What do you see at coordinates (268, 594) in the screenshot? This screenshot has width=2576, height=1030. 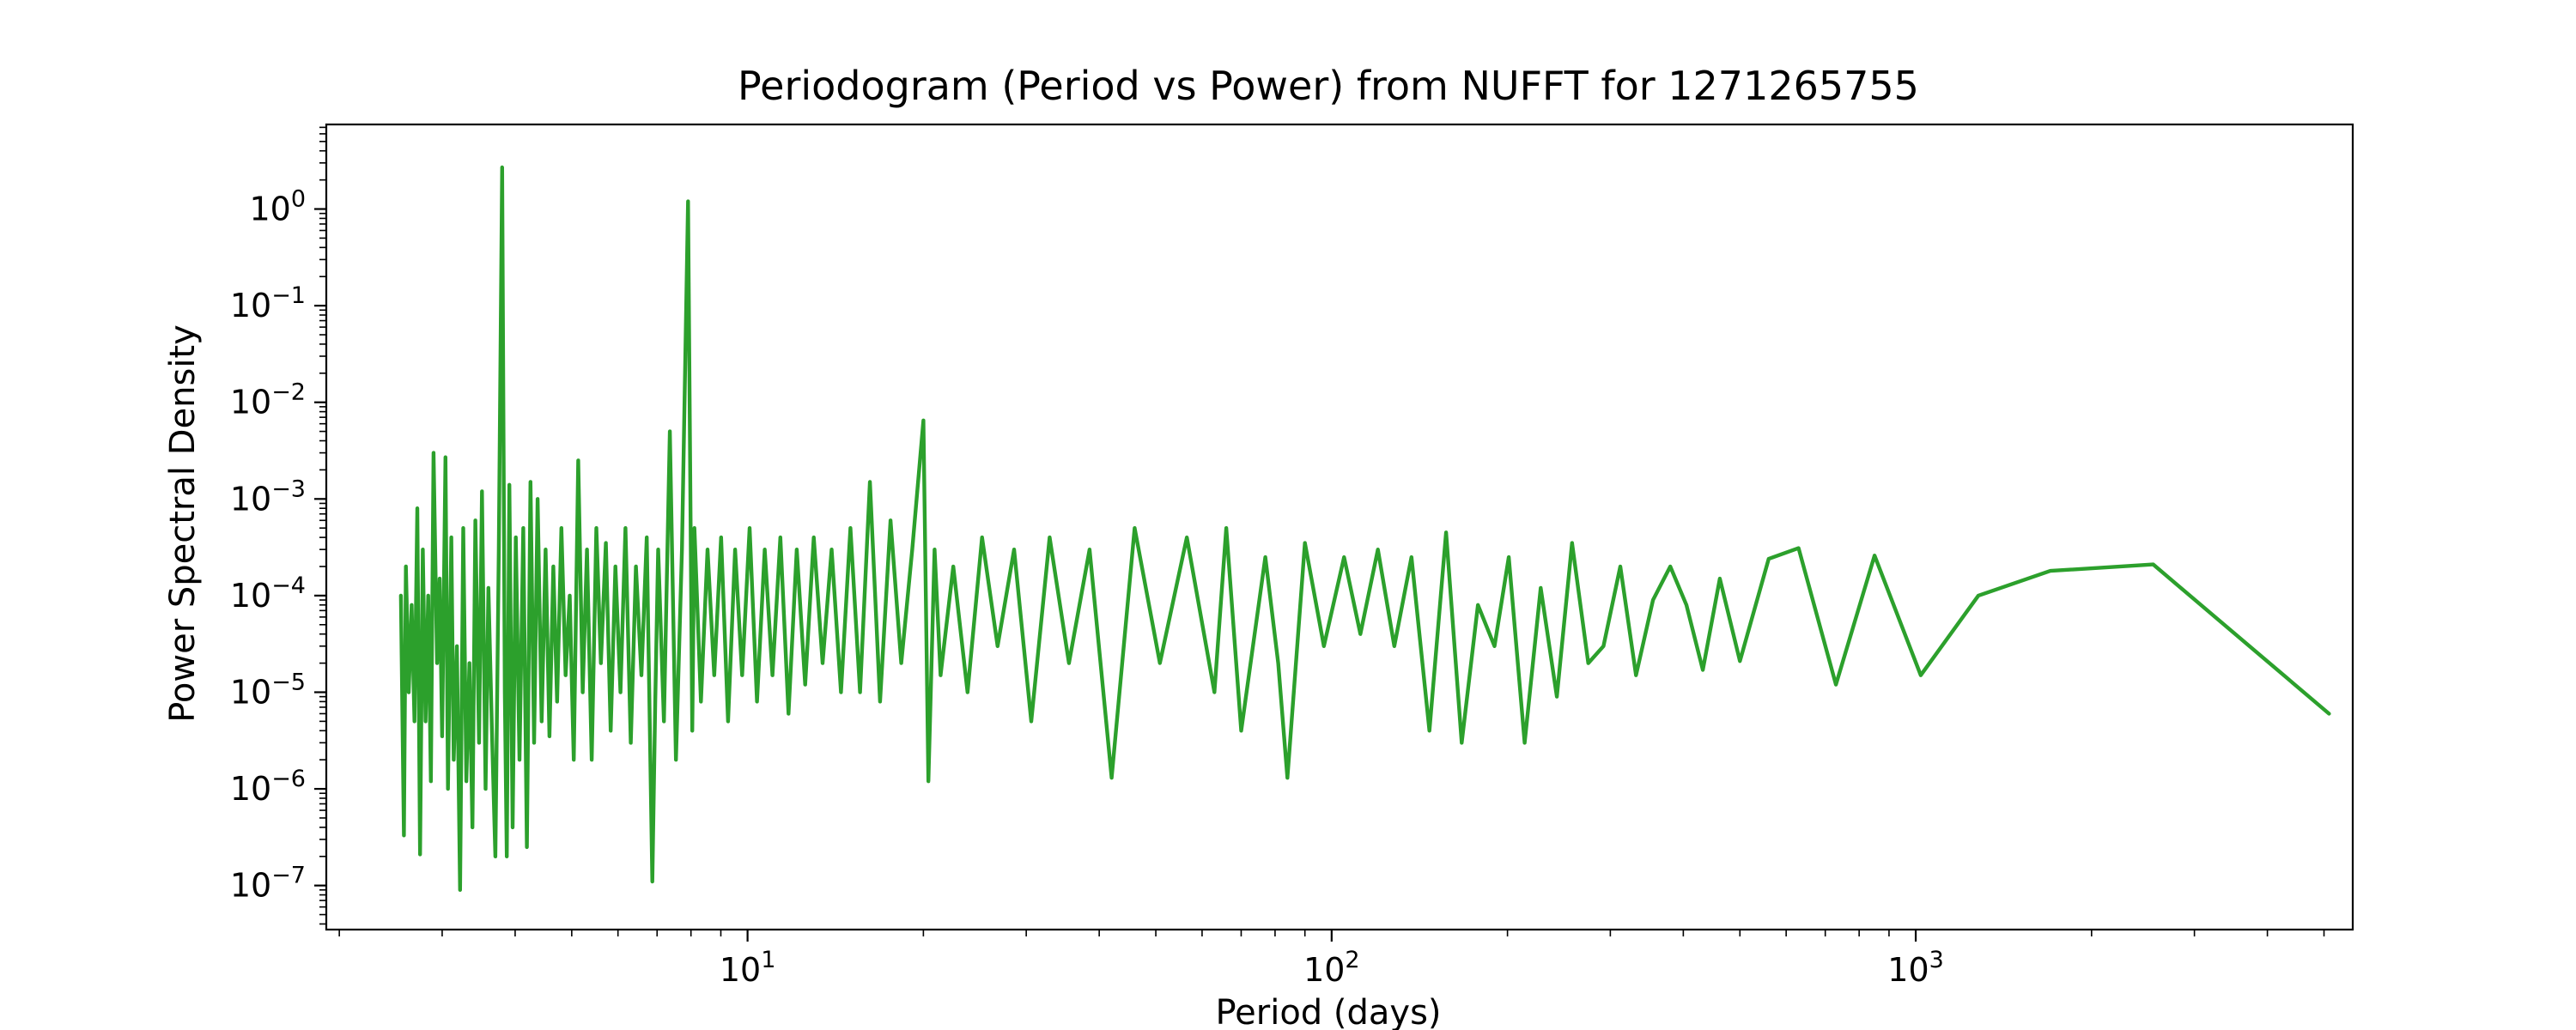 I see `y-tick-label: 10⁻⁴` at bounding box center [268, 594].